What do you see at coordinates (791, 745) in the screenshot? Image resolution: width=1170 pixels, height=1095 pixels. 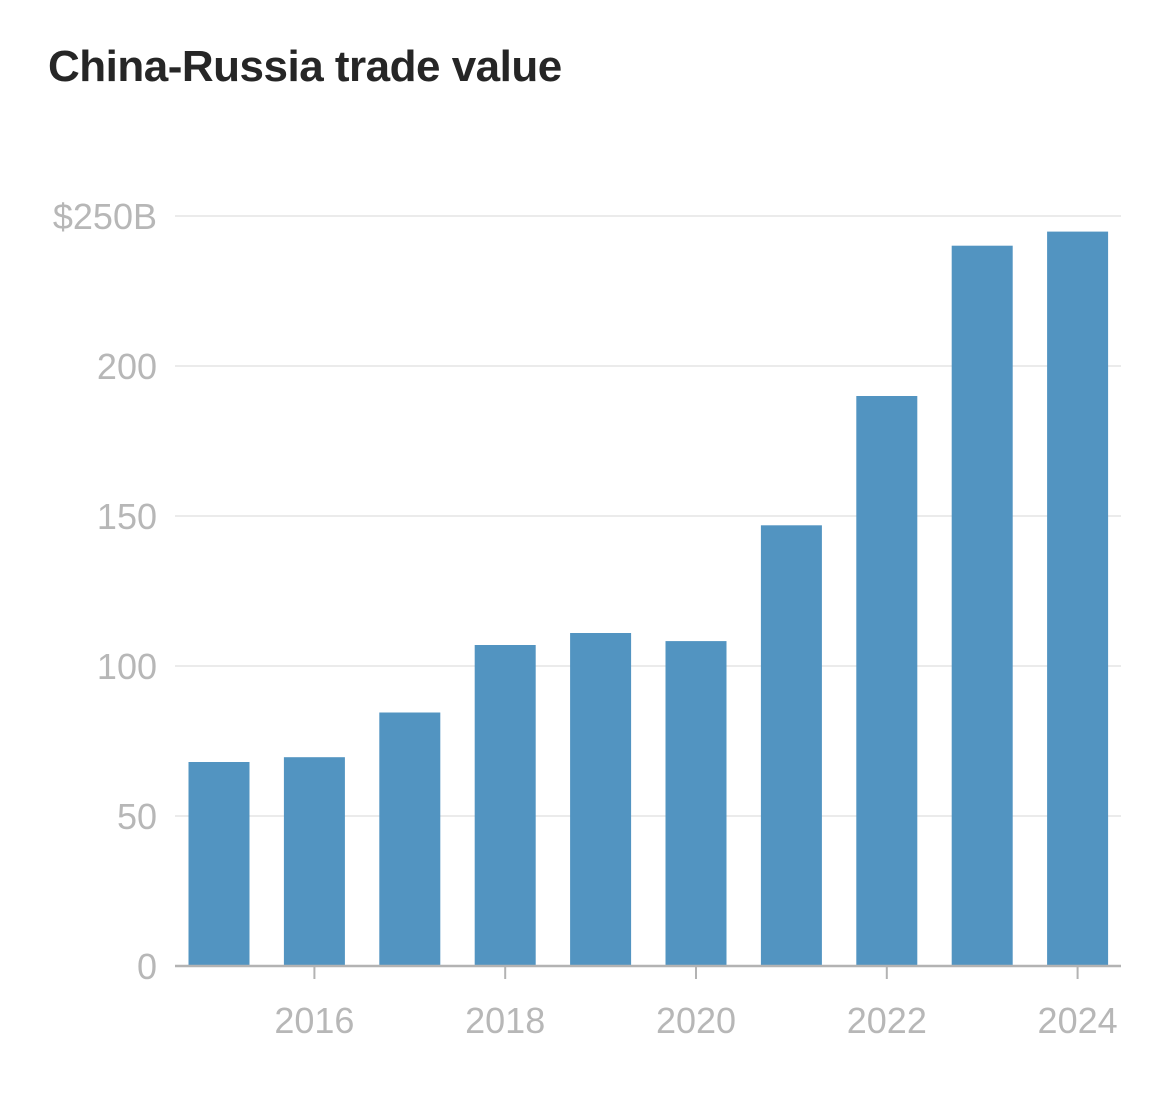 I see `bar-2021` at bounding box center [791, 745].